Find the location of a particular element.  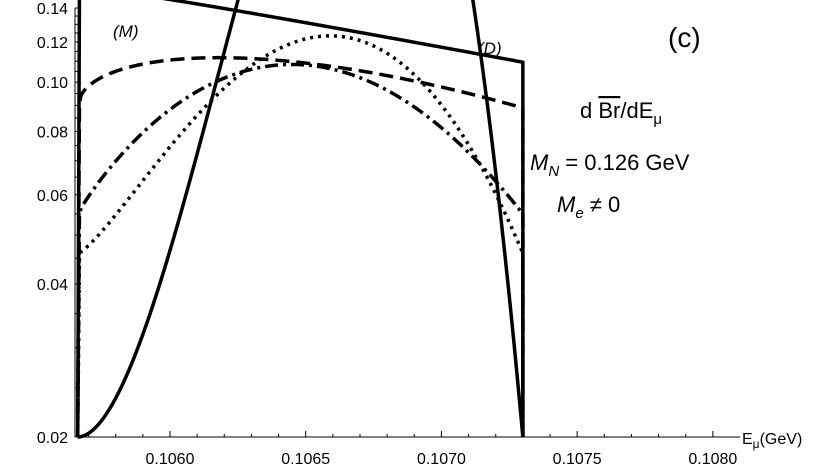

x-tick-label: 0.1060 is located at coordinates (170, 459).